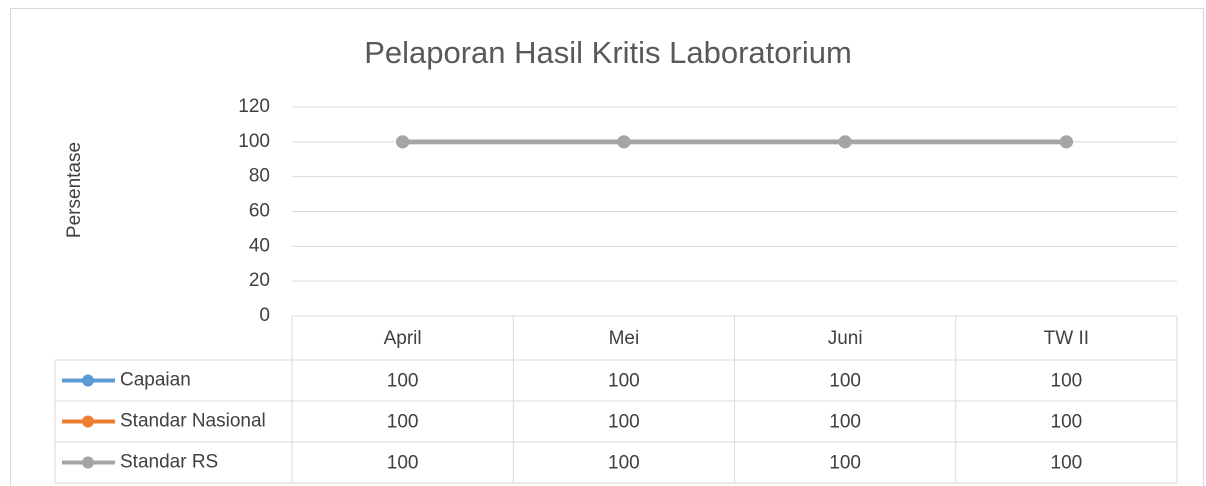 The height and width of the screenshot is (486, 1206). What do you see at coordinates (608, 52) in the screenshot?
I see `chart-title: Pelaporan Hasil Kritis Laboratorium` at bounding box center [608, 52].